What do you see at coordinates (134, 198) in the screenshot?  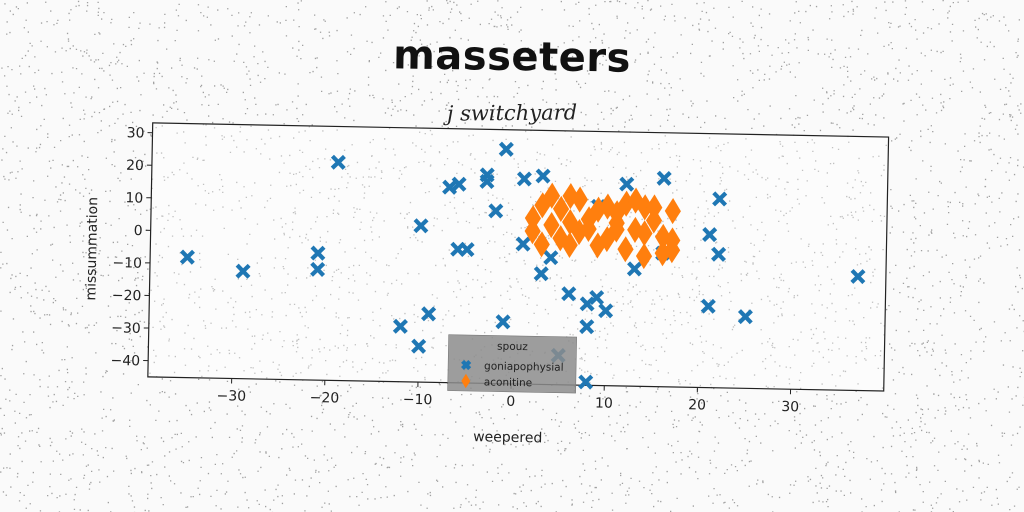 I see `y-tick-label: 10` at bounding box center [134, 198].